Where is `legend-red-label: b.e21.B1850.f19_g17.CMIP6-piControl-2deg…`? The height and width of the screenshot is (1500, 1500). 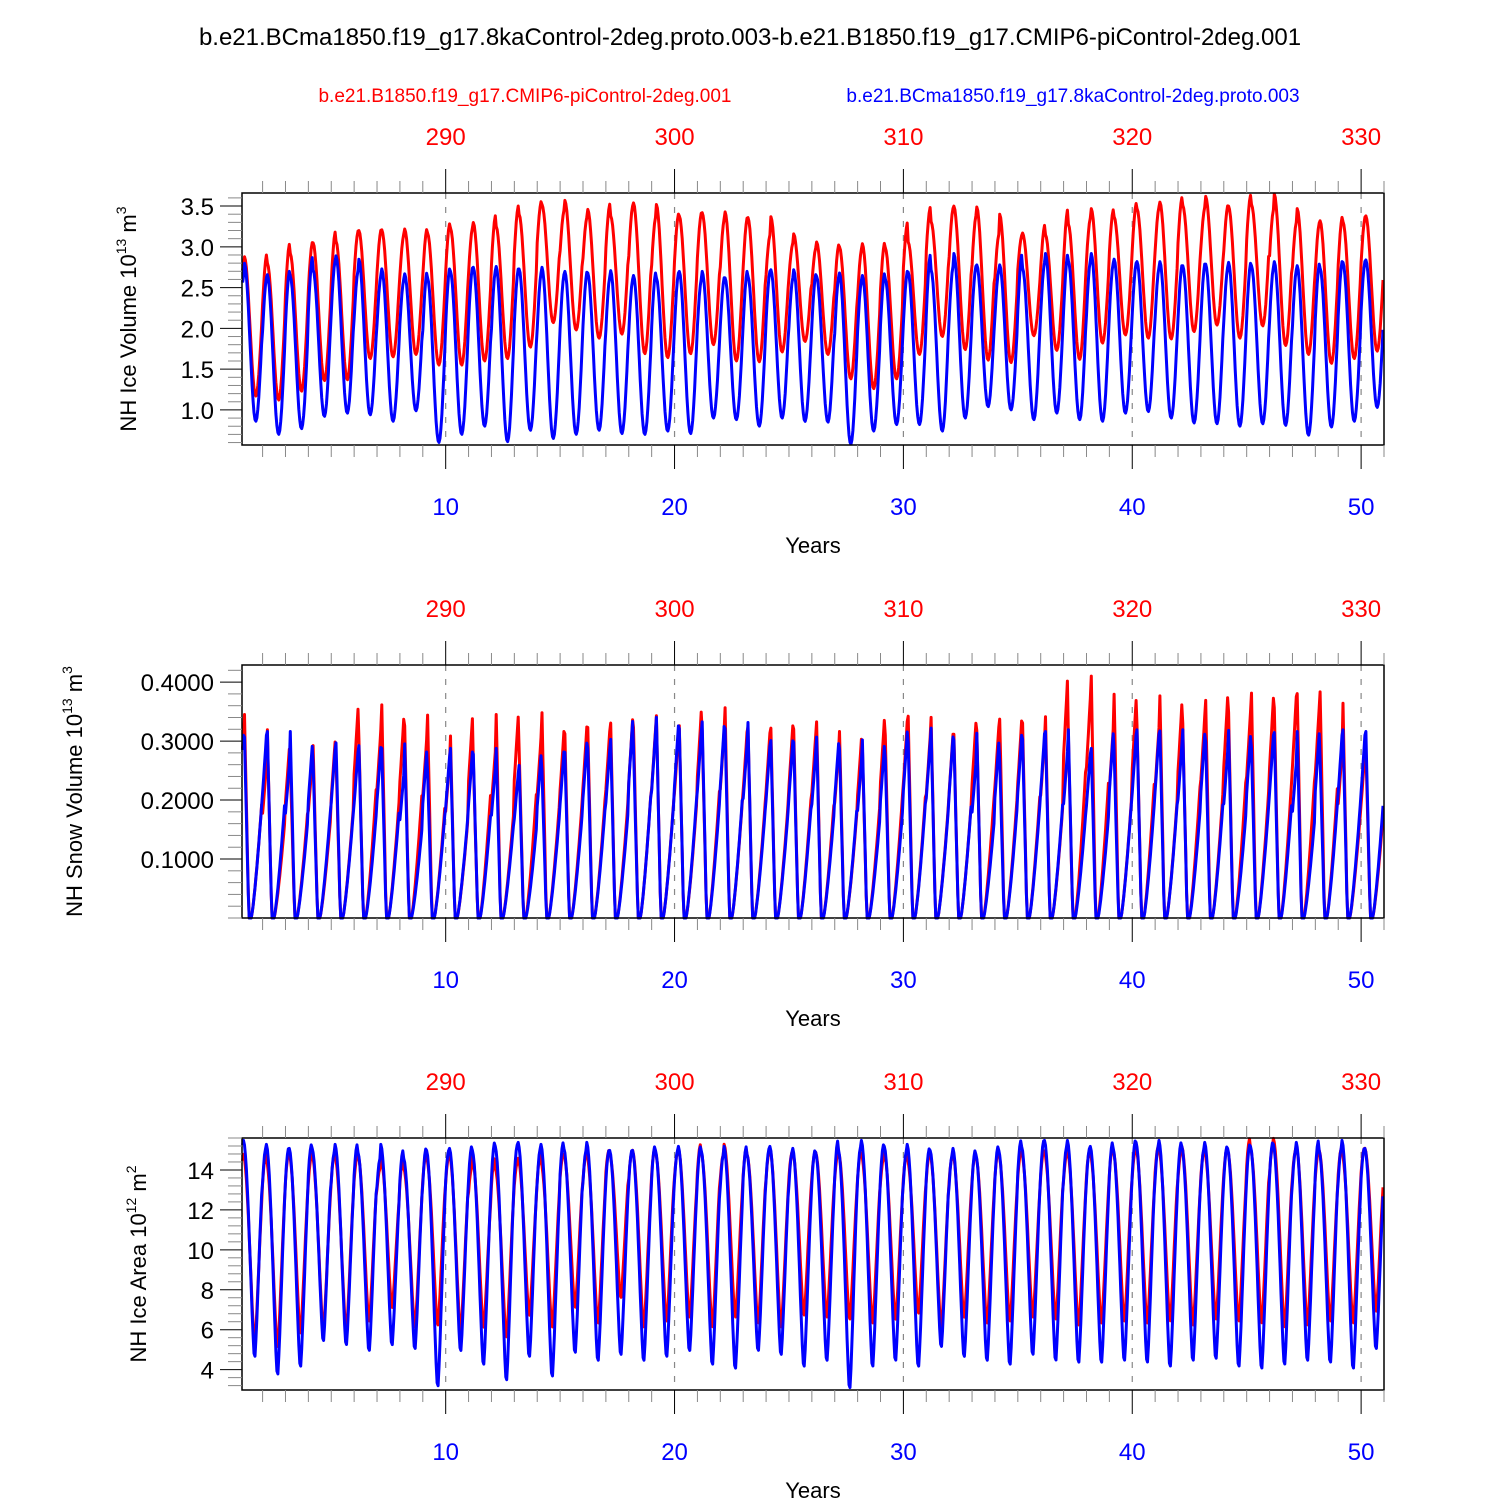 legend-red-label: b.e21.B1850.f19_g17.CMIP6-piControl-2deg… is located at coordinates (524, 96).